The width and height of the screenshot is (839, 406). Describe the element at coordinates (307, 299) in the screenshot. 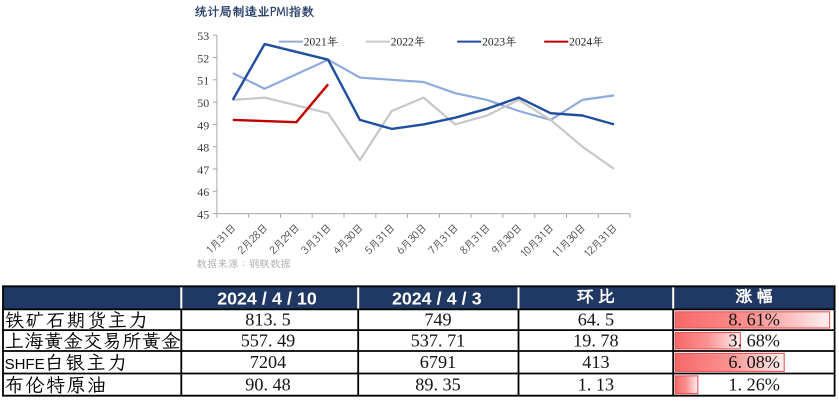

I see `svg-text: 10` at that location.